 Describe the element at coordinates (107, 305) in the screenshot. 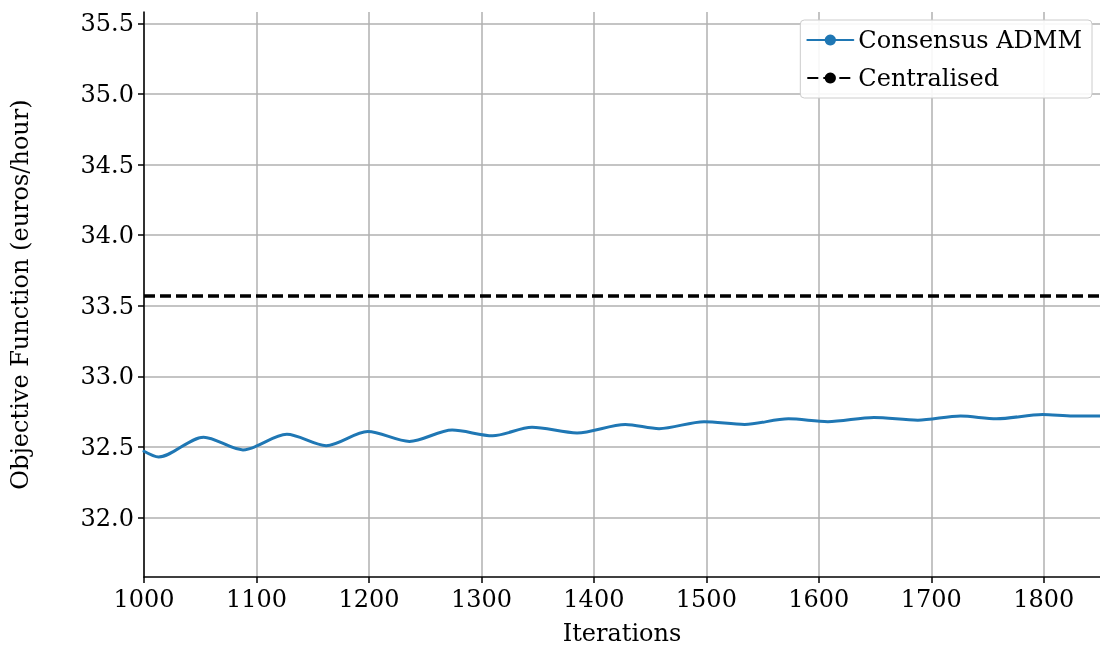

I see `y-tick-label: 33.5` at that location.